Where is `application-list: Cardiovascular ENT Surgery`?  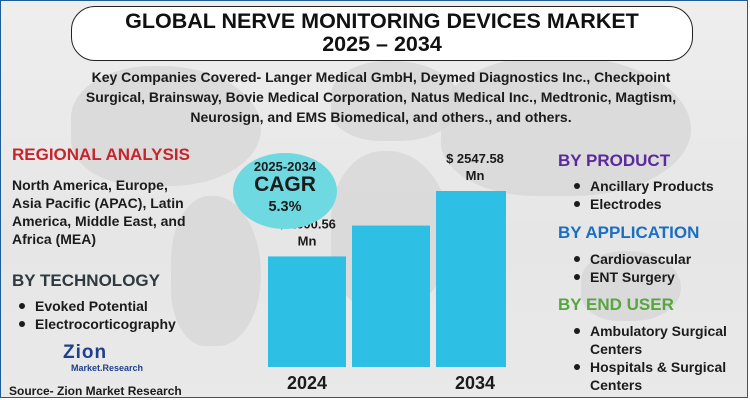
application-list: Cardiovascular ENT Surgery is located at coordinates (629, 268).